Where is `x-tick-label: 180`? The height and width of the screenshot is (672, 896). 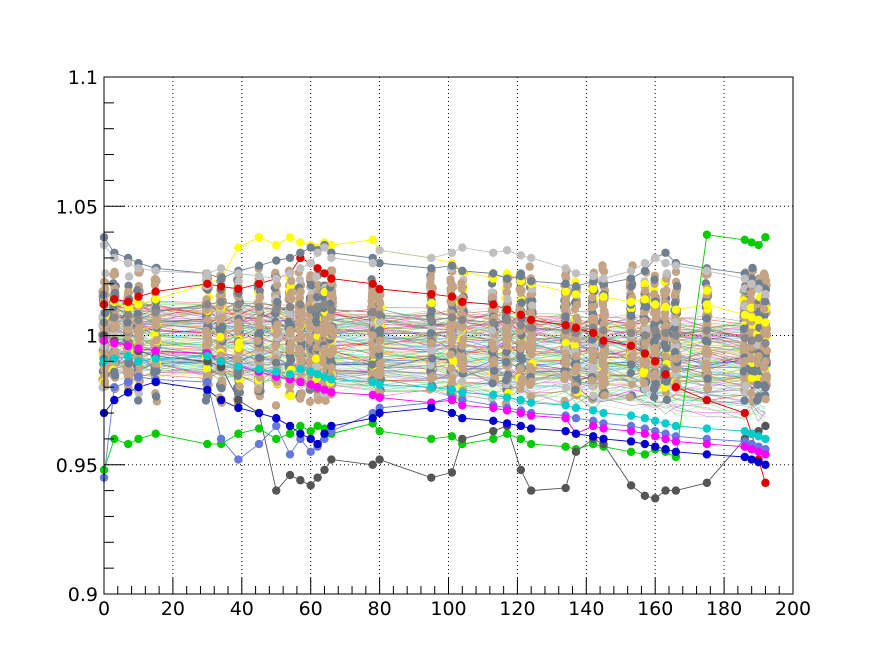 x-tick-label: 180 is located at coordinates (724, 609).